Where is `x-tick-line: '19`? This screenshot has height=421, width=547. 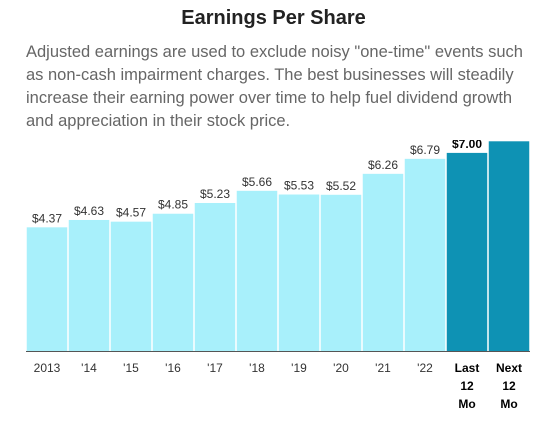
x-tick-line: '19 is located at coordinates (299, 368).